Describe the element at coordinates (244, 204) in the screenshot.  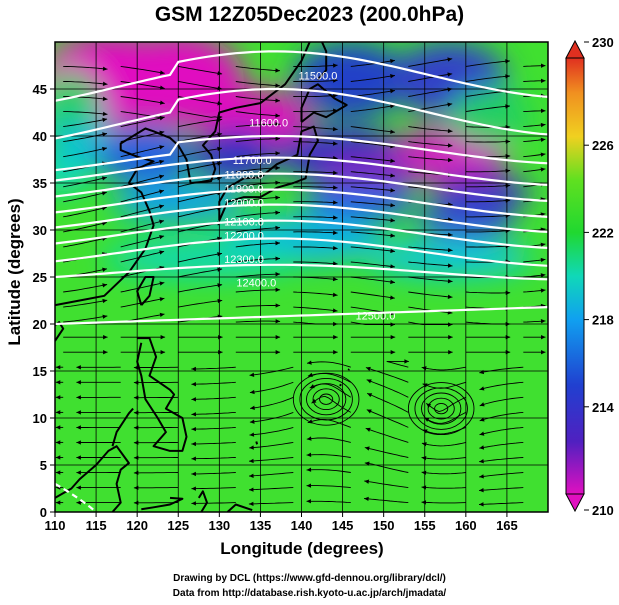
I see `height-contour-label: 12000.0` at that location.